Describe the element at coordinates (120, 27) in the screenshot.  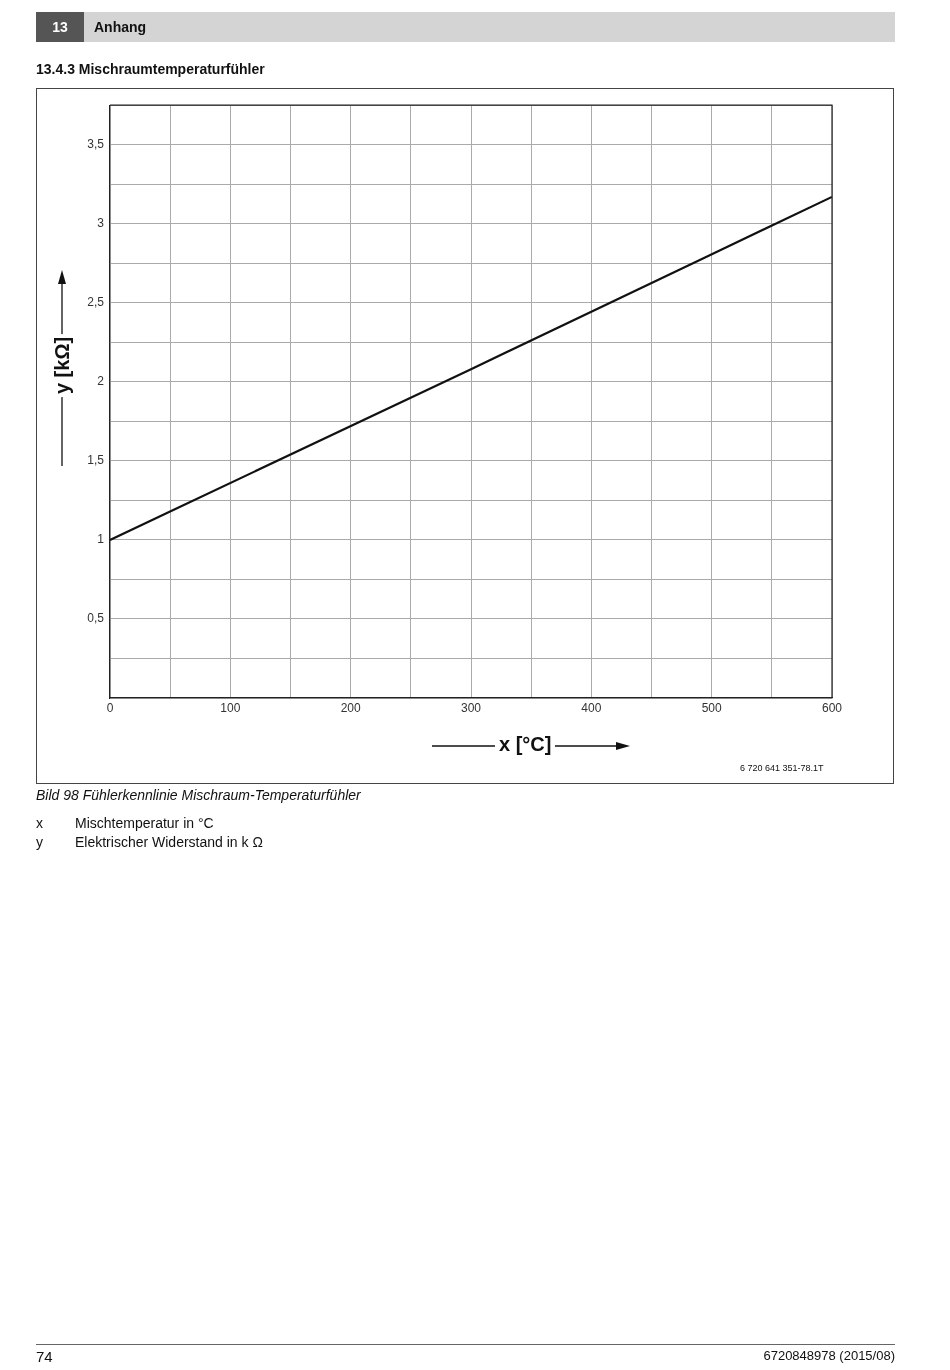
I see `text: Anhang` at that location.